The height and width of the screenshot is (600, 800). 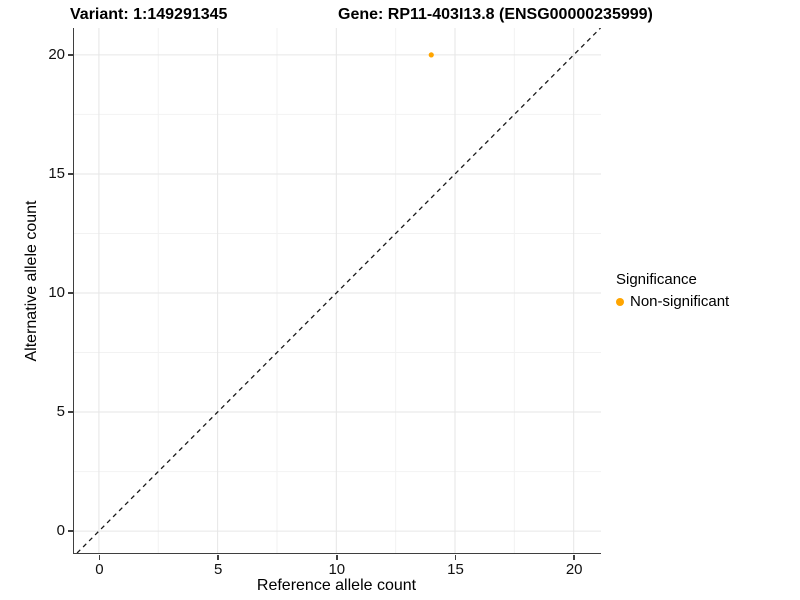 I want to click on legend-items: Non-significant, so click(x=672, y=301).